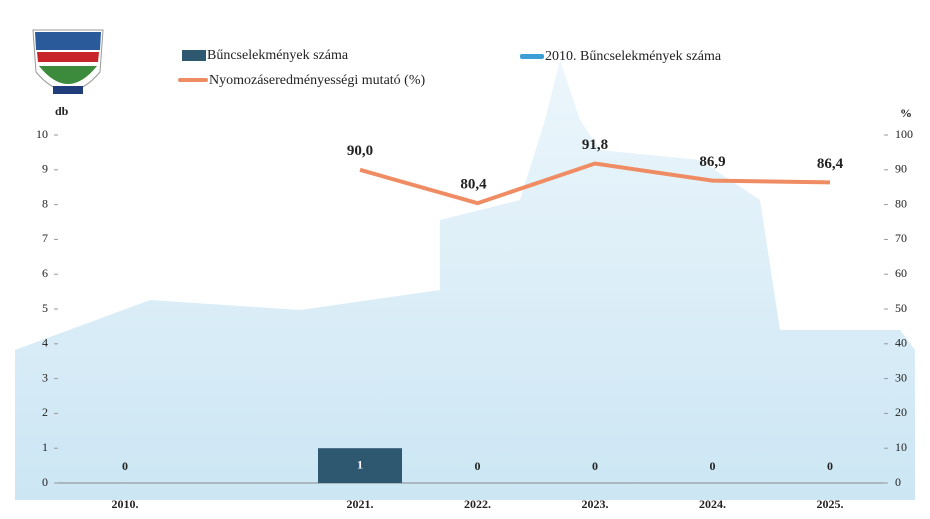  I want to click on x-tick-label: 2024., so click(712, 504).